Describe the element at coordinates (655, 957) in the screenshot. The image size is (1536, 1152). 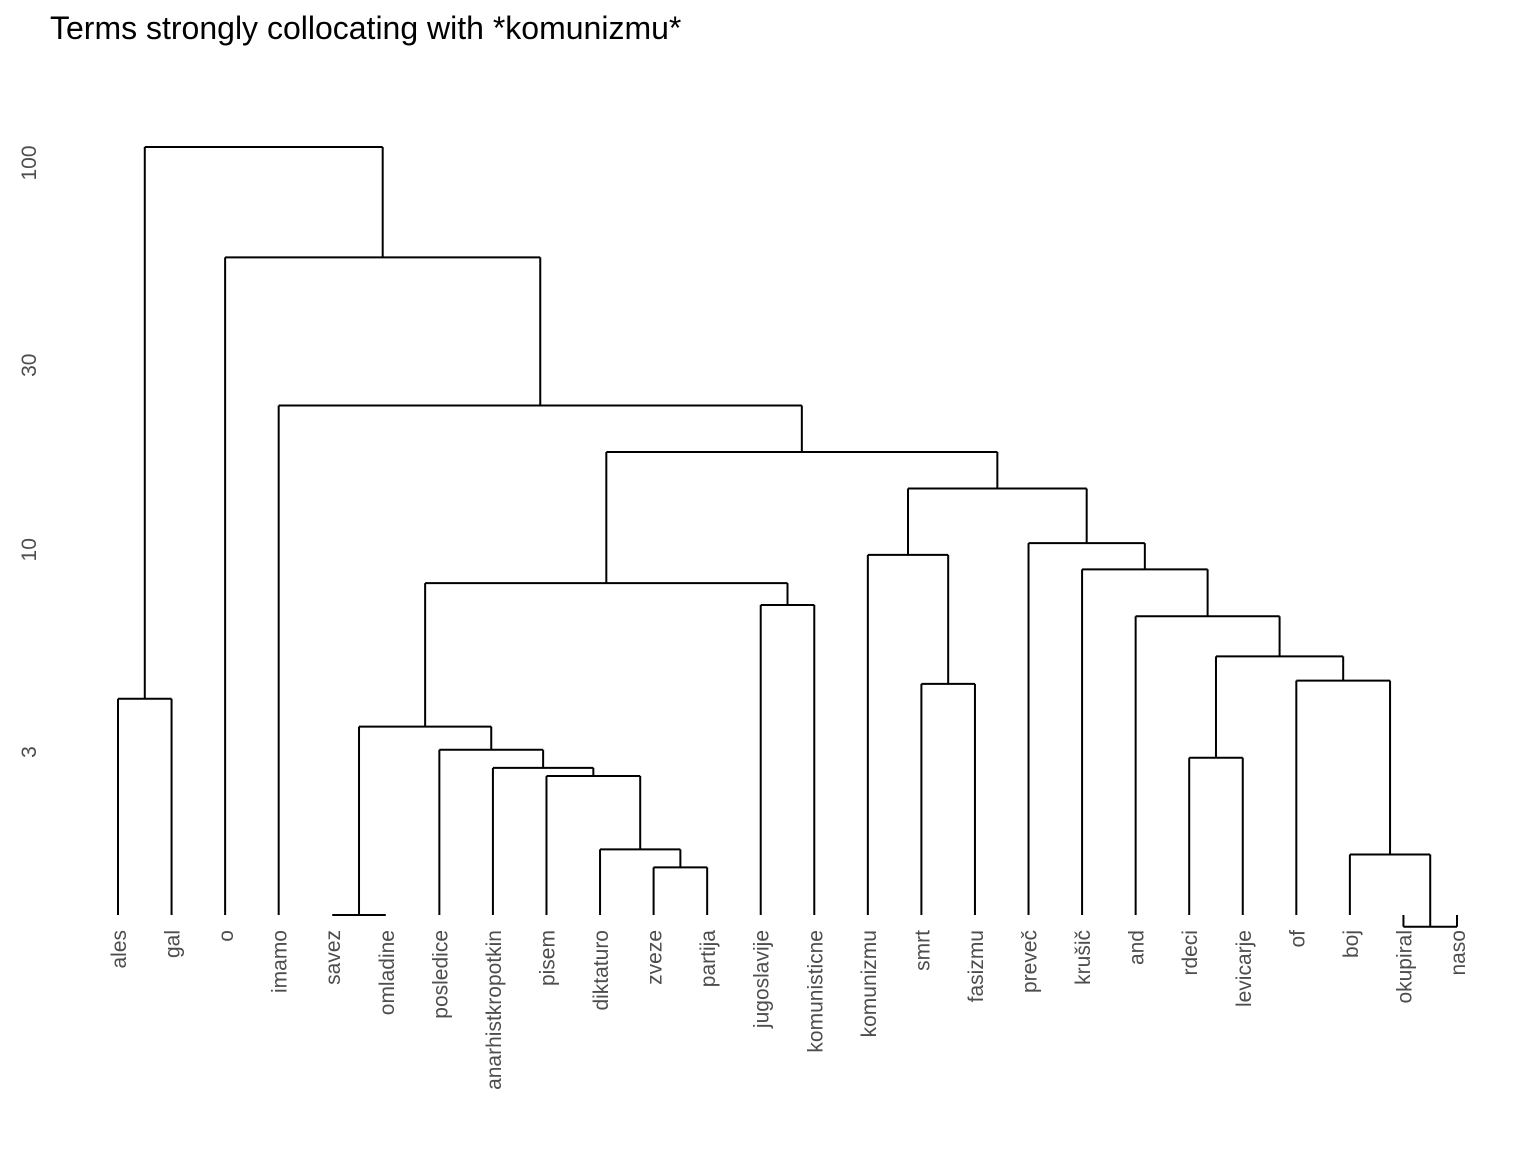
I see `leaf-label: zveze` at that location.